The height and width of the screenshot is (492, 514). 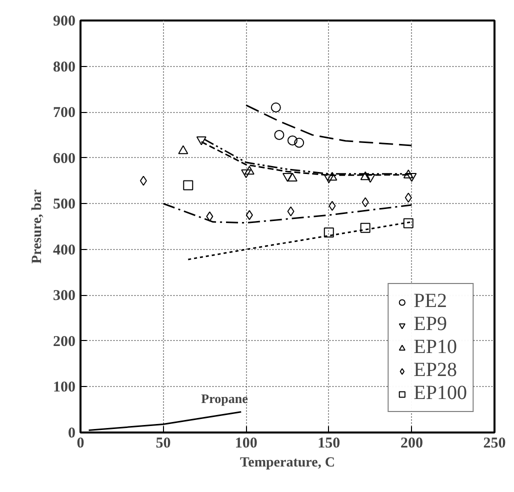 What do you see at coordinates (64, 342) in the screenshot?
I see `y-tick-label: 200` at bounding box center [64, 342].